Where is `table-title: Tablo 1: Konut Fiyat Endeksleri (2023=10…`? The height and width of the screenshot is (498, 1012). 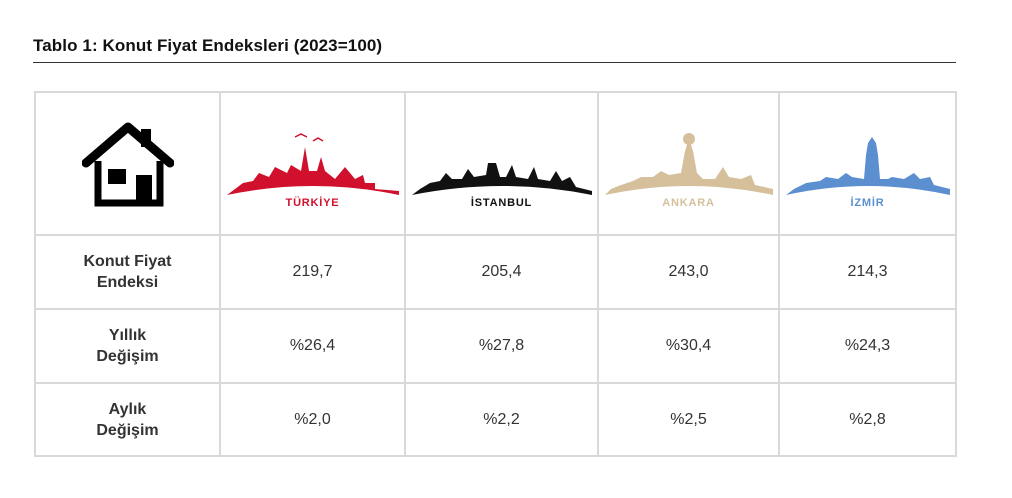 table-title: Tablo 1: Konut Fiyat Endeksleri (2023=10… is located at coordinates (208, 45).